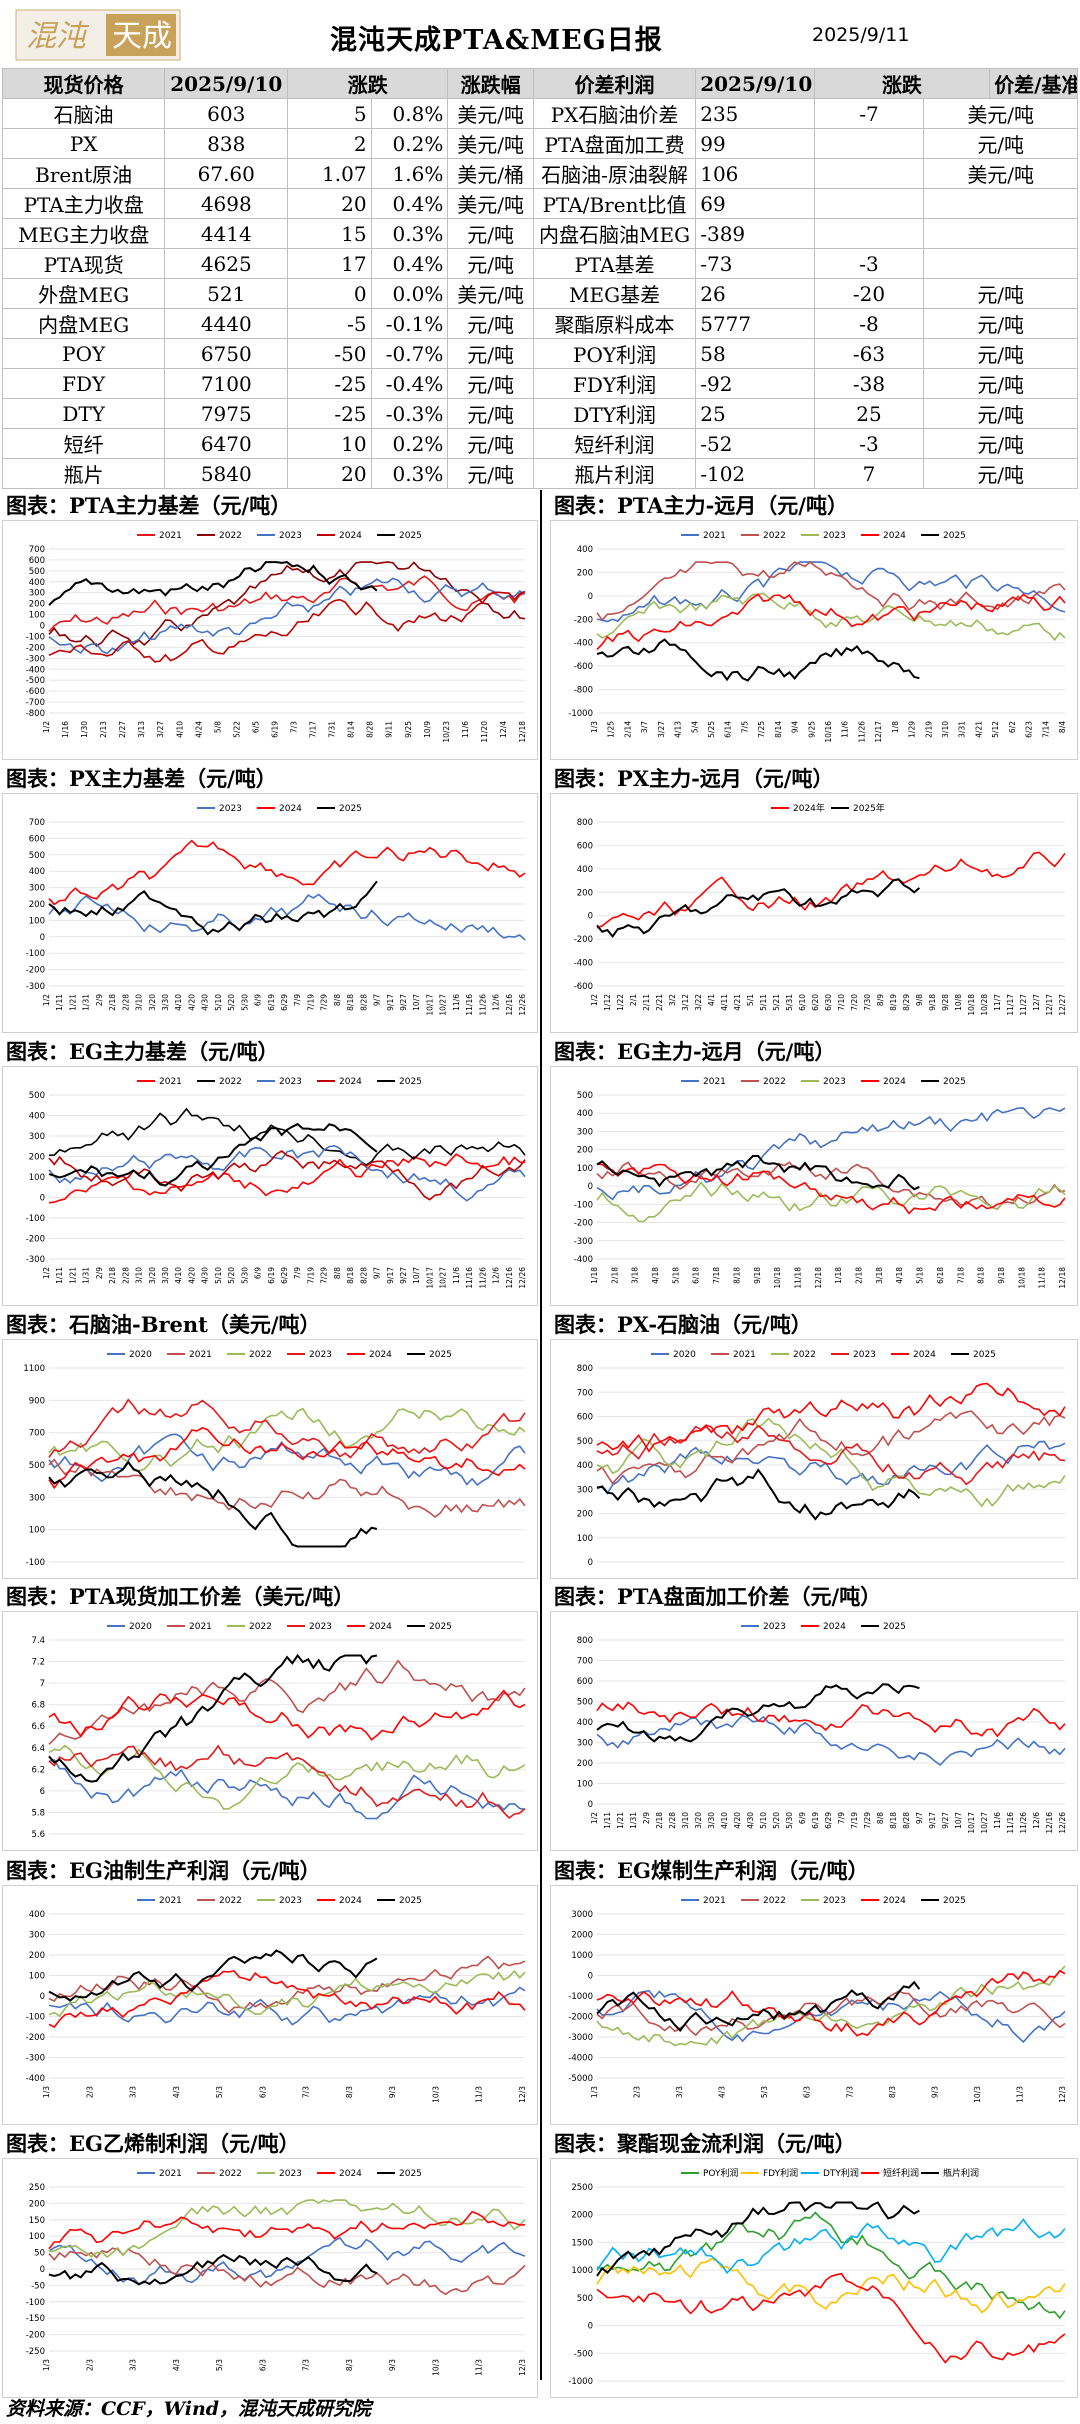 This screenshot has width=1080, height=2424. I want to click on x-tick-label: 11/18, so click(797, 1278).